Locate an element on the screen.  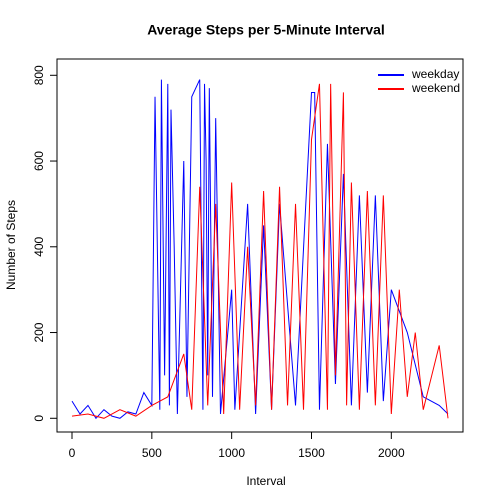
y-tick-label: 0 is located at coordinates (39, 418).